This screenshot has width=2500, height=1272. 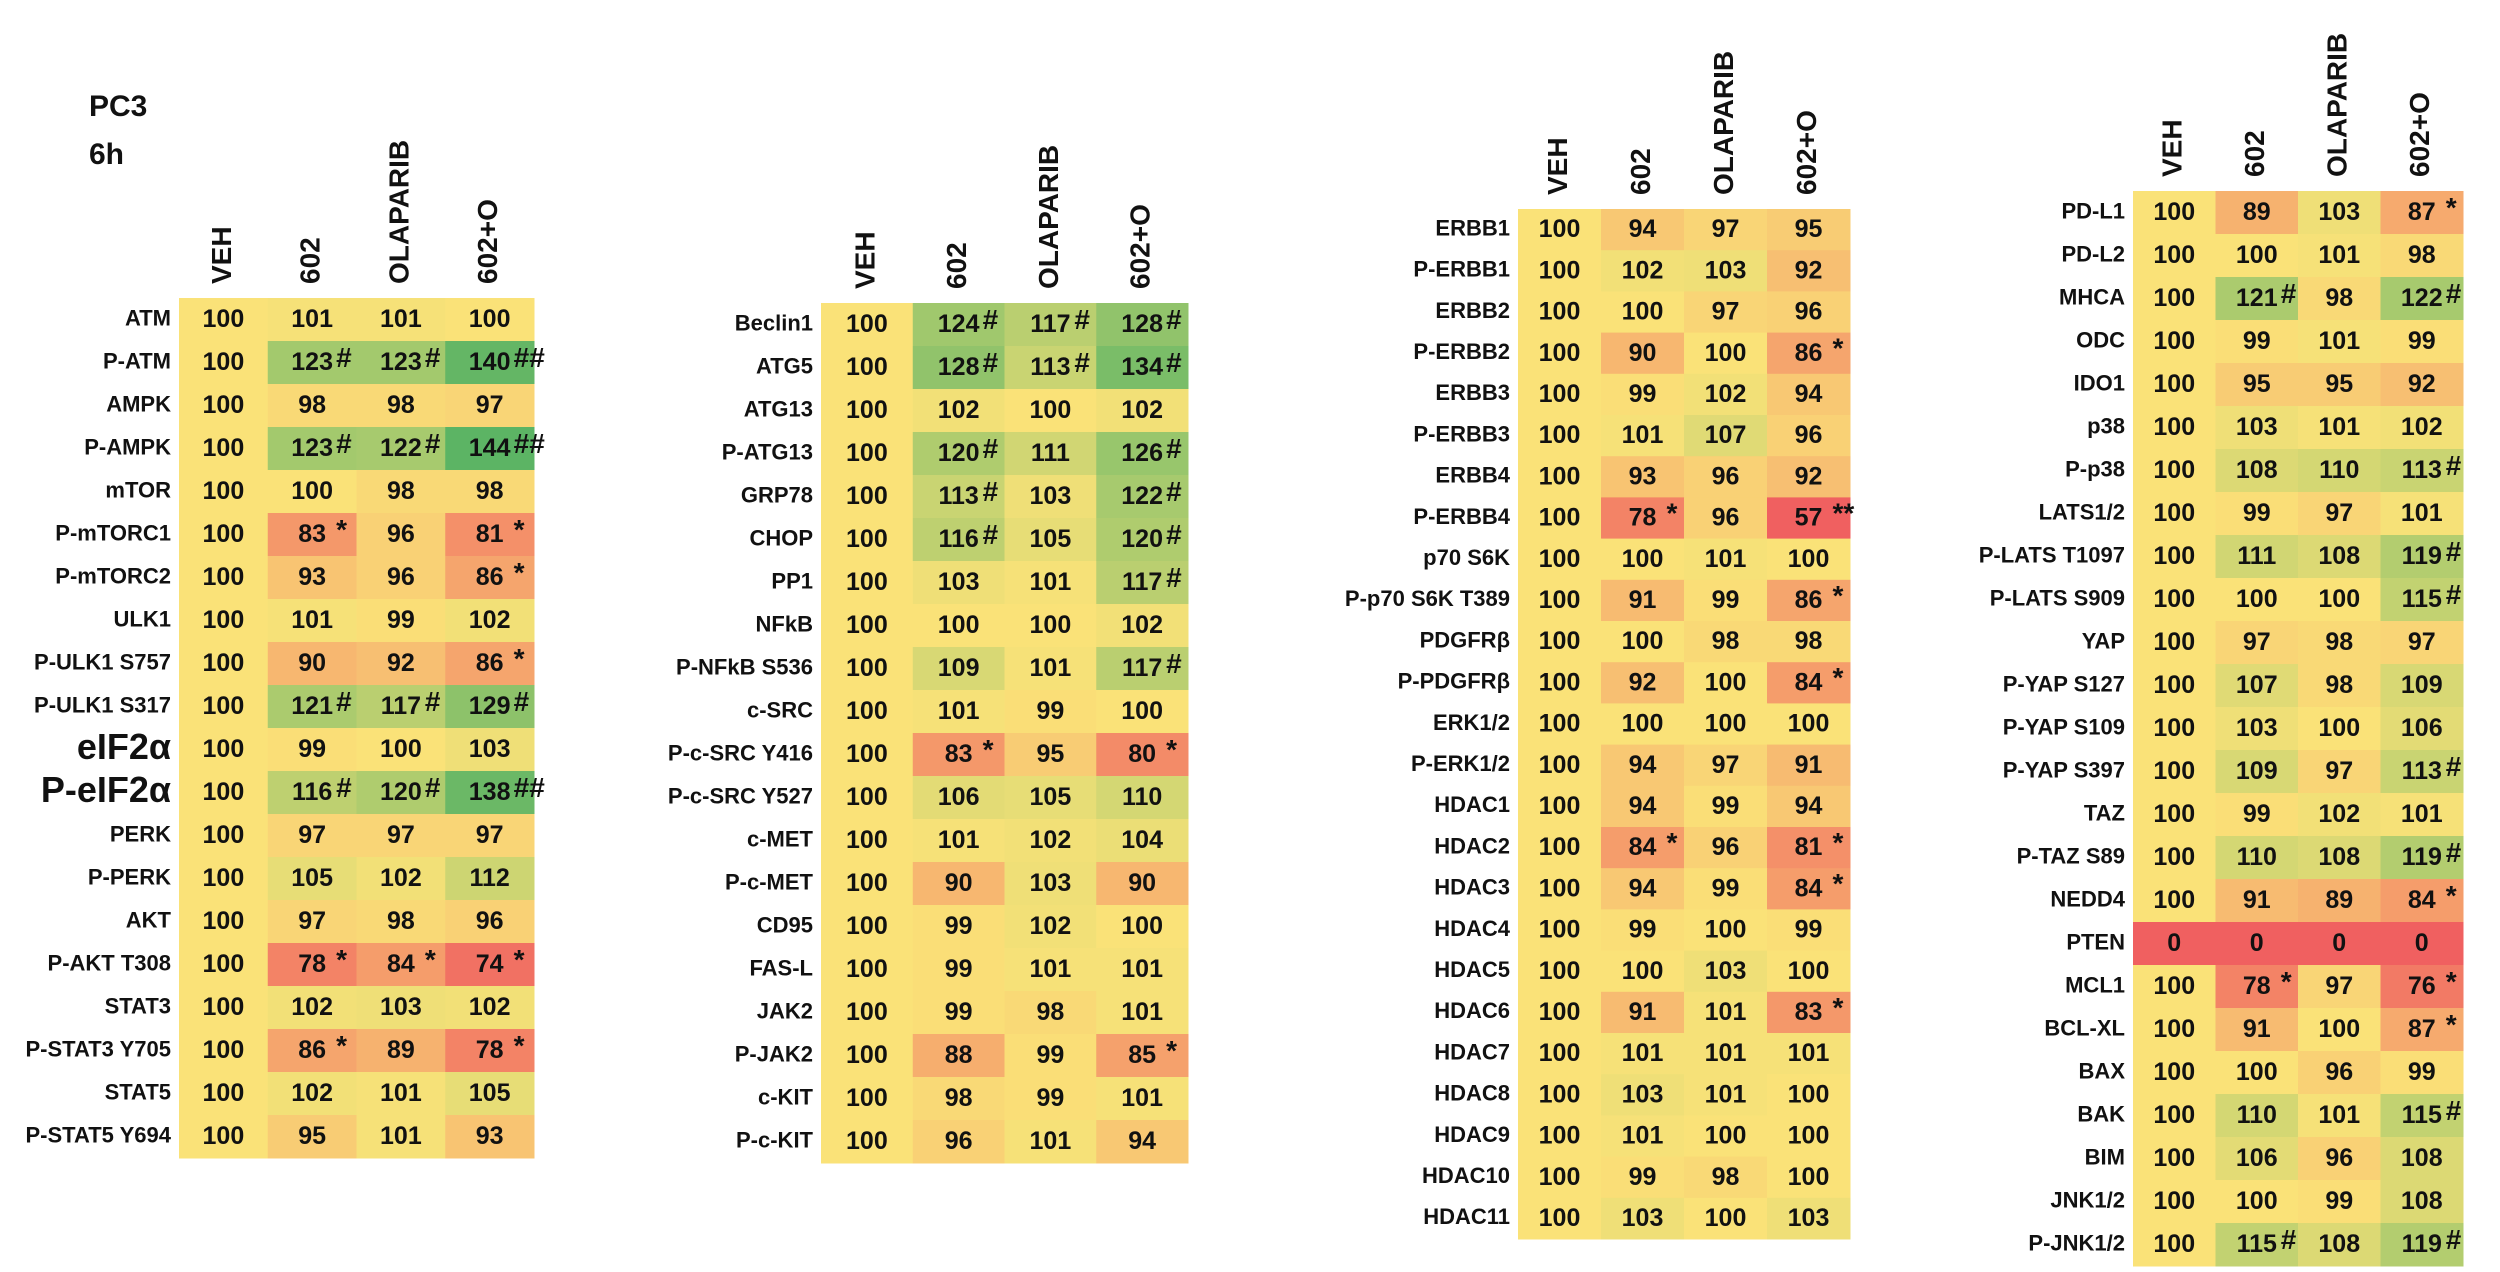 I want to click on row-label: p70 S6K, so click(x=1466, y=557).